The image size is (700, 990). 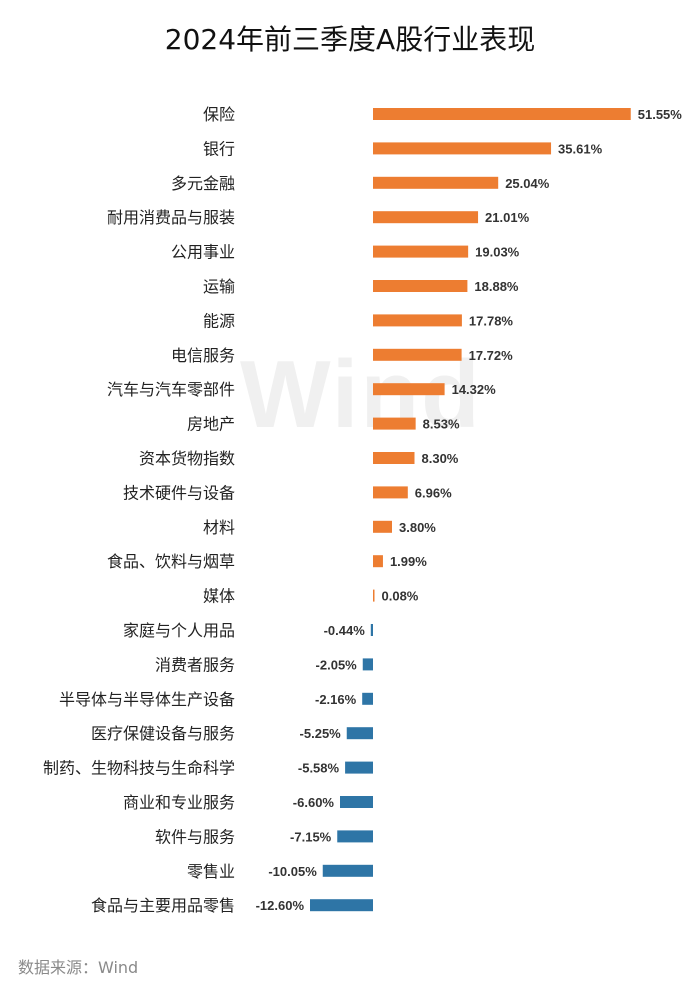 I want to click on value-label: 17.72%, so click(x=491, y=355).